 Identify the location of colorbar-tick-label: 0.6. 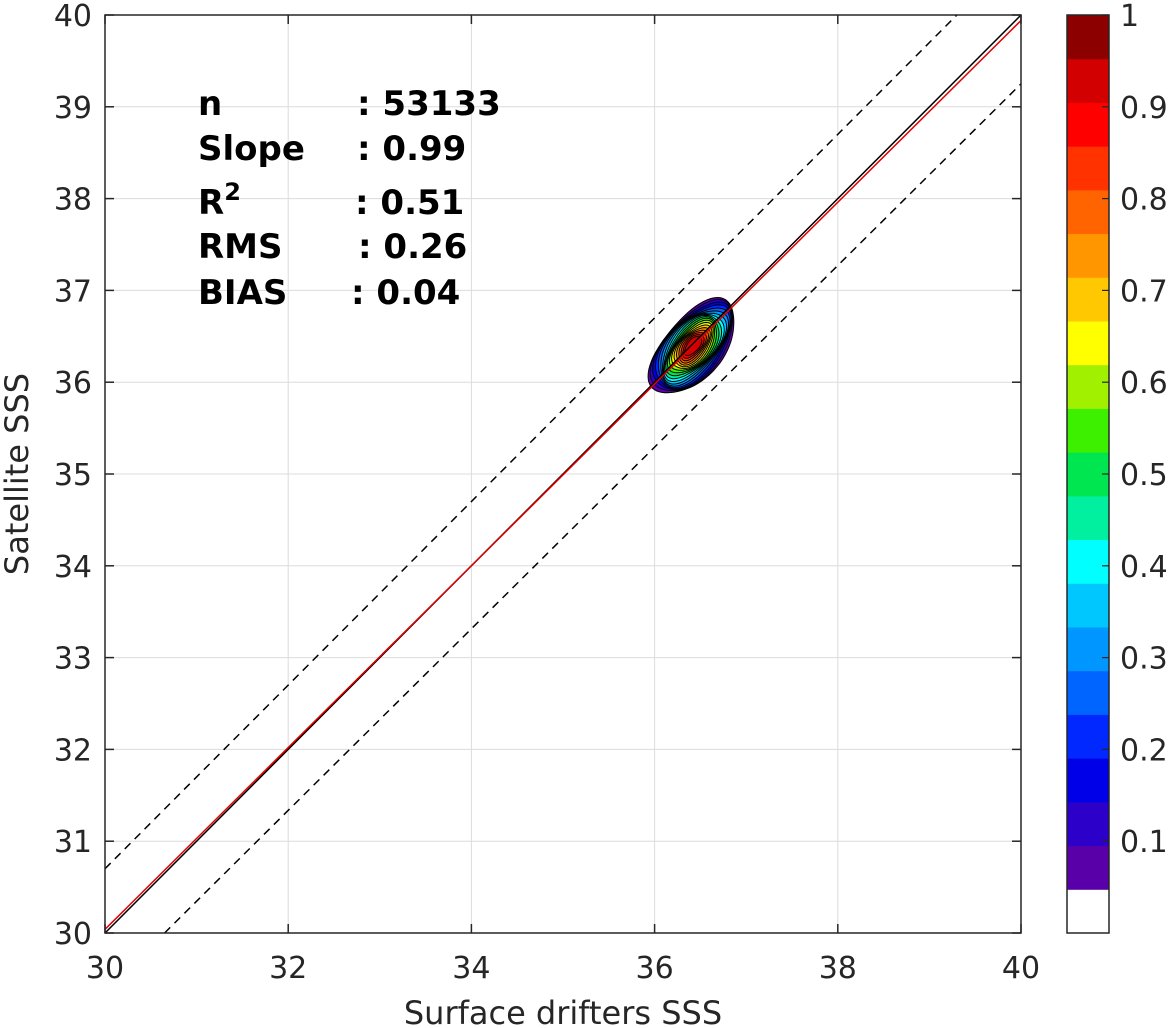
(1144, 383).